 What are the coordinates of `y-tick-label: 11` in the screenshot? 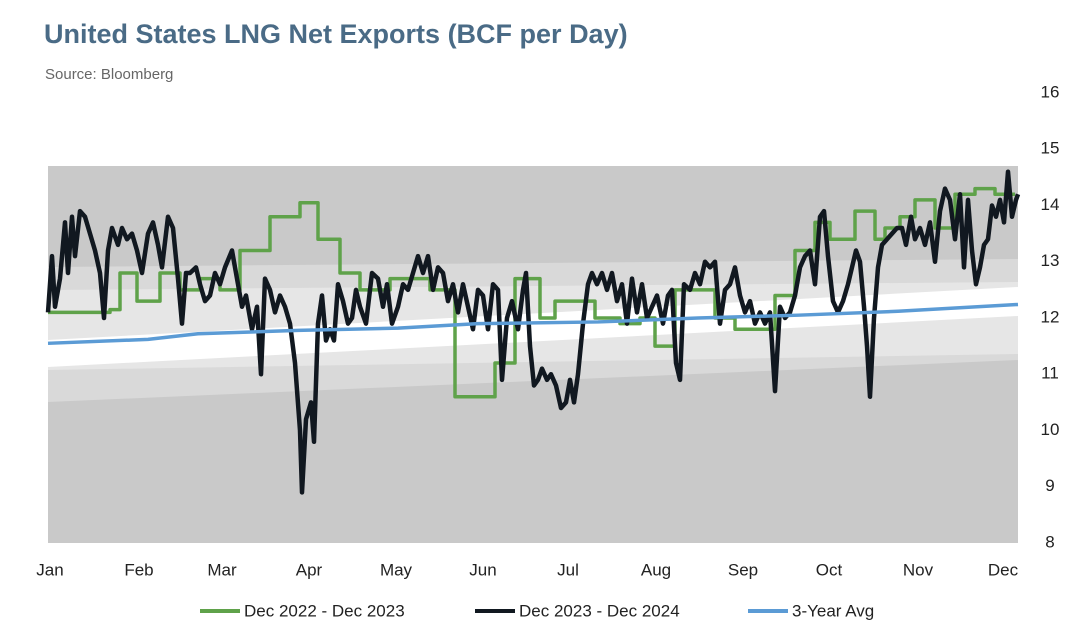 It's located at (1050, 373).